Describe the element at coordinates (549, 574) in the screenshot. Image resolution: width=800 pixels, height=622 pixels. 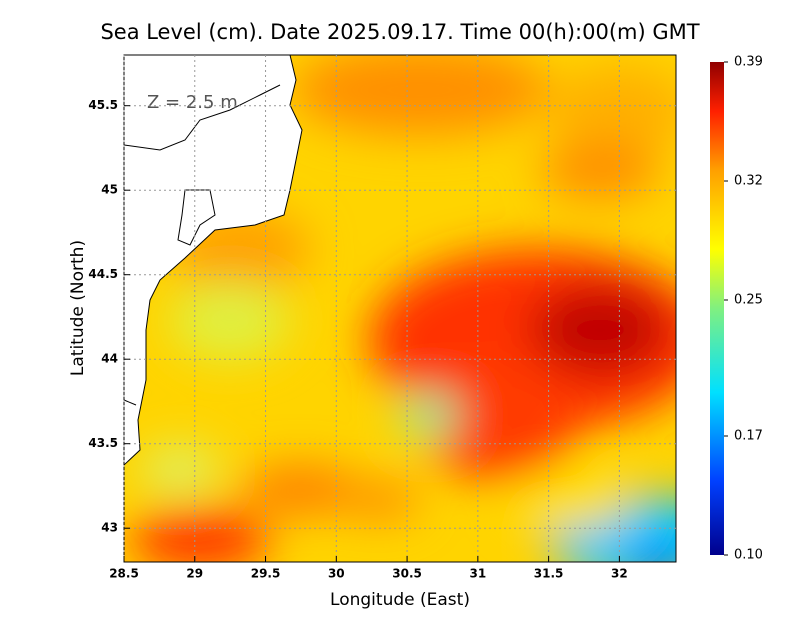
I see `x-tick-label: 31.5` at that location.